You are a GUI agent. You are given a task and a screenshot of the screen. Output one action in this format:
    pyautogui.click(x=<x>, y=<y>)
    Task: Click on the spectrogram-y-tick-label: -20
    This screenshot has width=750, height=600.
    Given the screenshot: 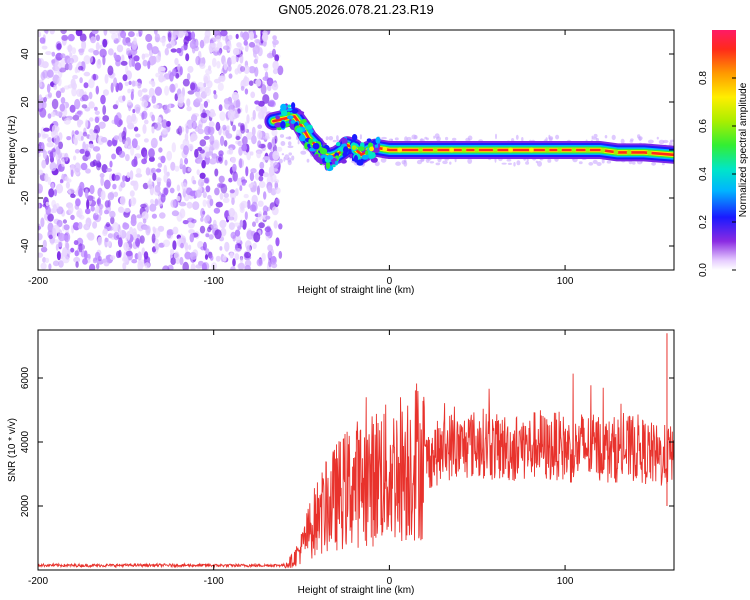 What is the action you would take?
    pyautogui.click(x=25, y=197)
    